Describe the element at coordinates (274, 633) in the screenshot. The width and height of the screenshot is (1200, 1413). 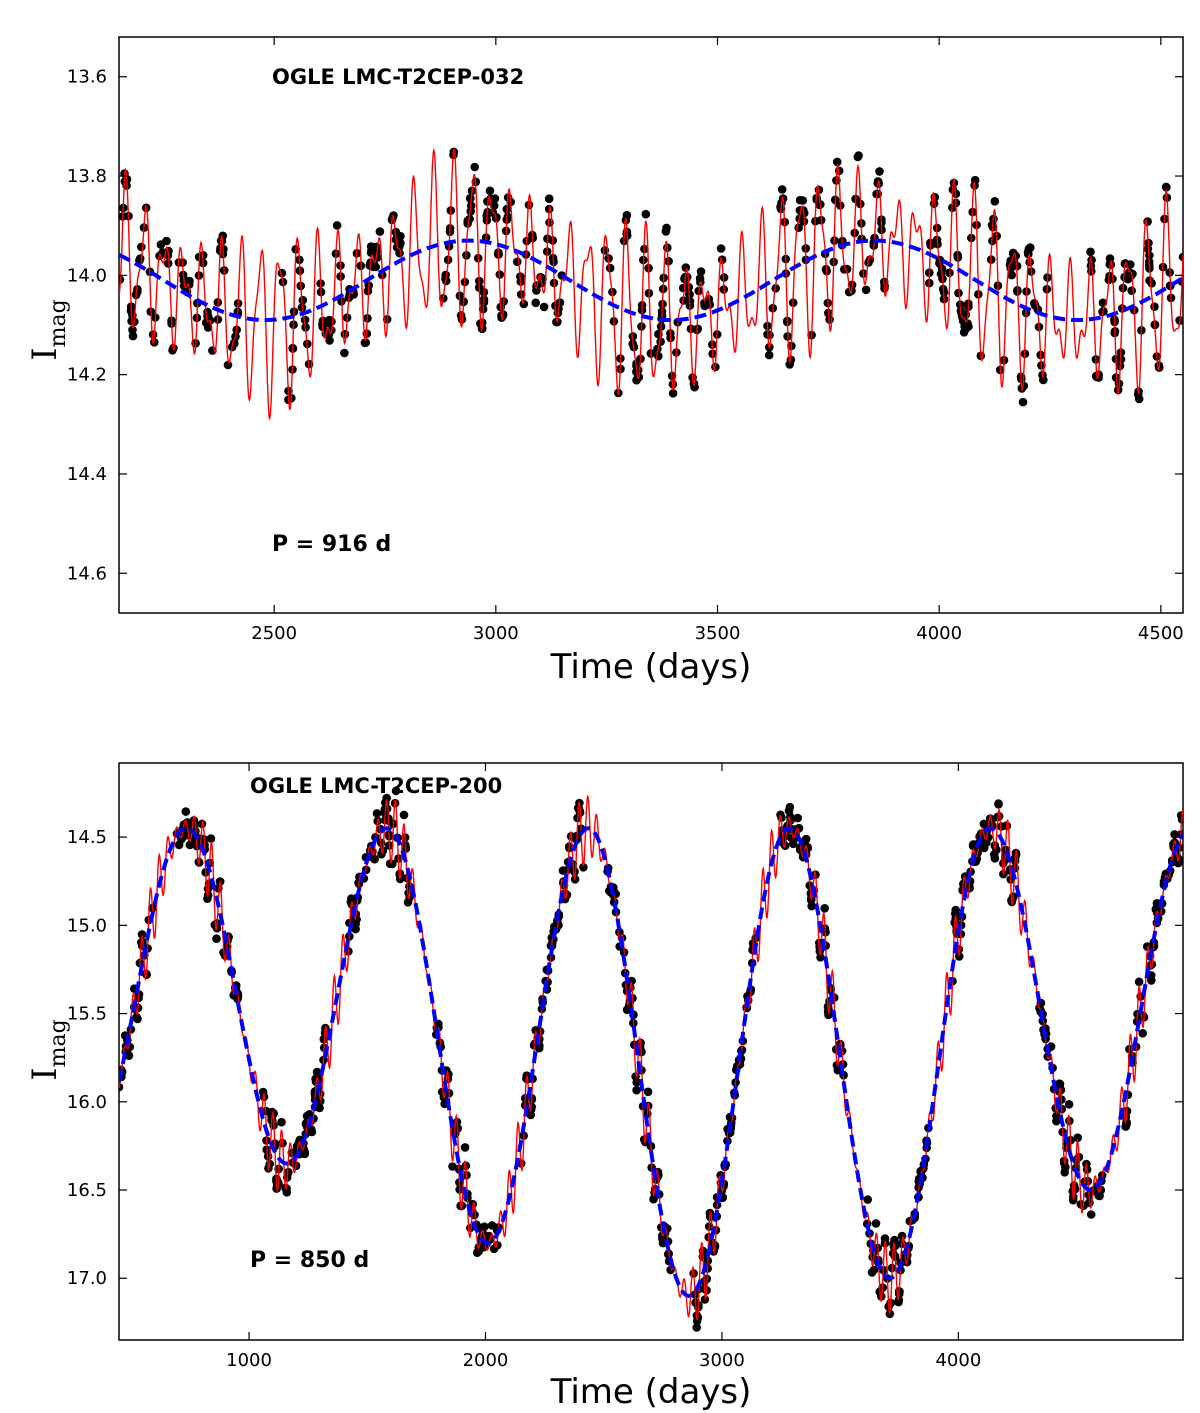
I see `x-tick-label: 2500` at that location.